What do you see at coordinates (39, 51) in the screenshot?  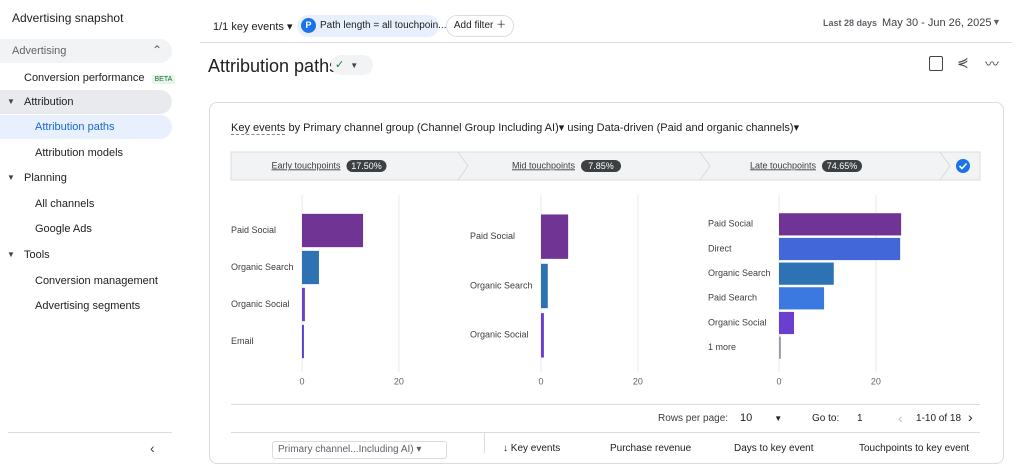 I see `section-header: Advertising` at bounding box center [39, 51].